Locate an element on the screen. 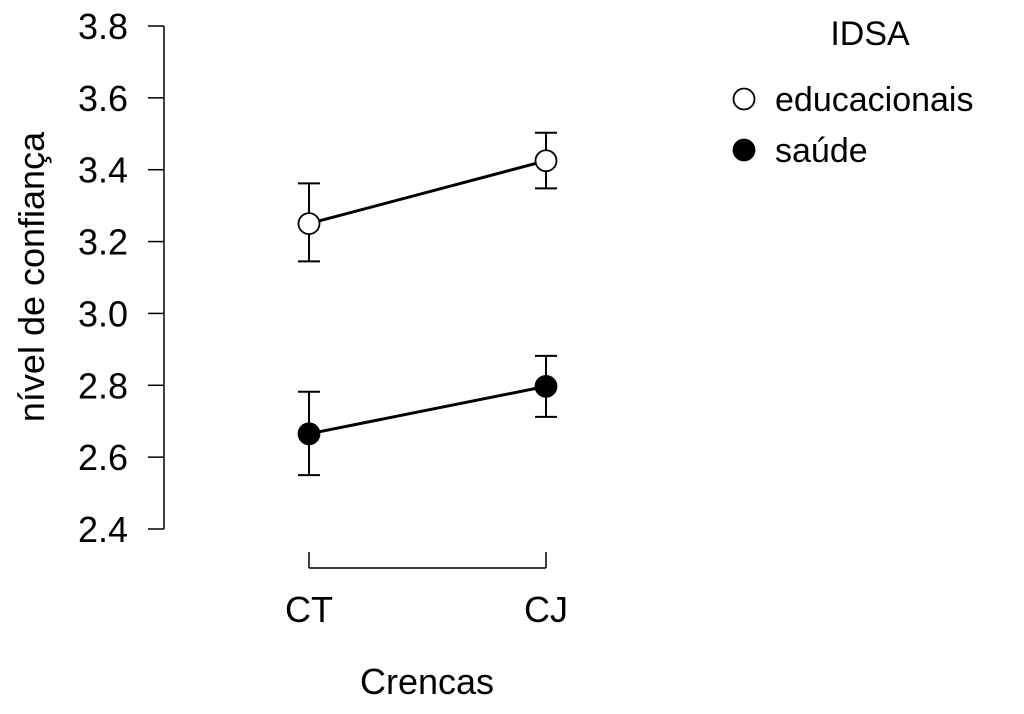 The image size is (1024, 714). legend-title: IDSA is located at coordinates (870, 34).